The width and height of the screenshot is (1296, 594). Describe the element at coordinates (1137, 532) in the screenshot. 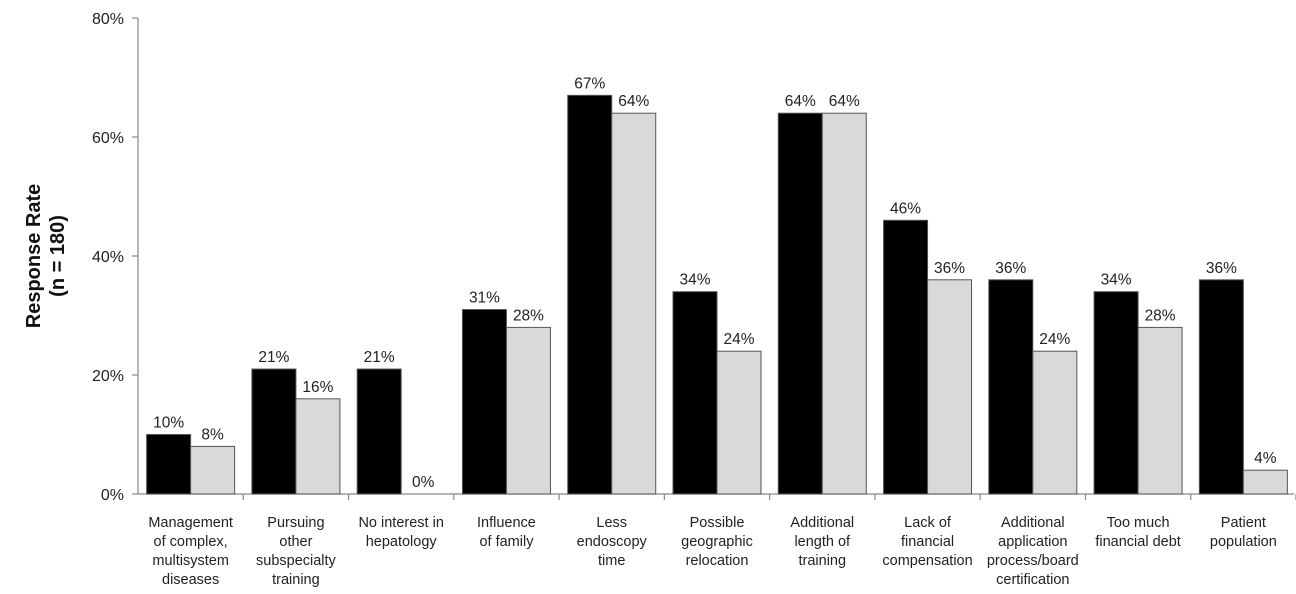

I see `category-label: Too much financial debt` at that location.